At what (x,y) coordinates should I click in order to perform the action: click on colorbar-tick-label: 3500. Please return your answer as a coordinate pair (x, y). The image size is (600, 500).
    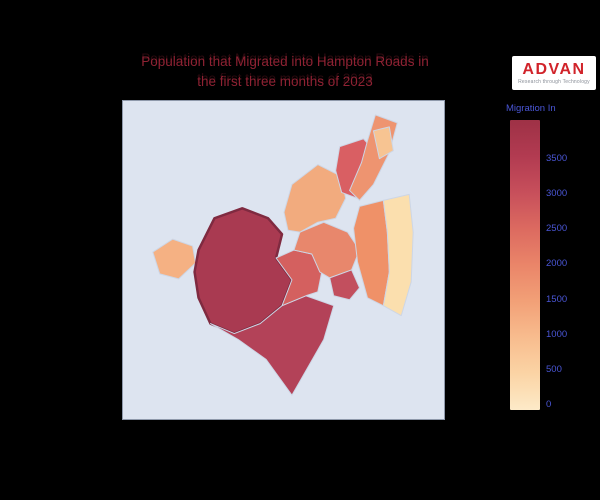
    Looking at the image, I should click on (557, 158).